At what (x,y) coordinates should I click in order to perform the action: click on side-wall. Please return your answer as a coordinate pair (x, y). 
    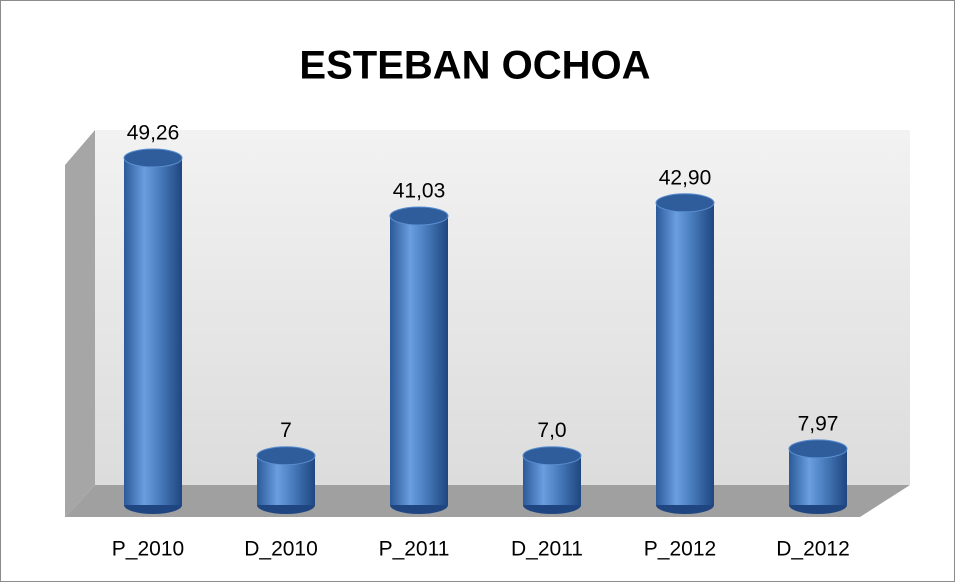
    Looking at the image, I should click on (80, 323).